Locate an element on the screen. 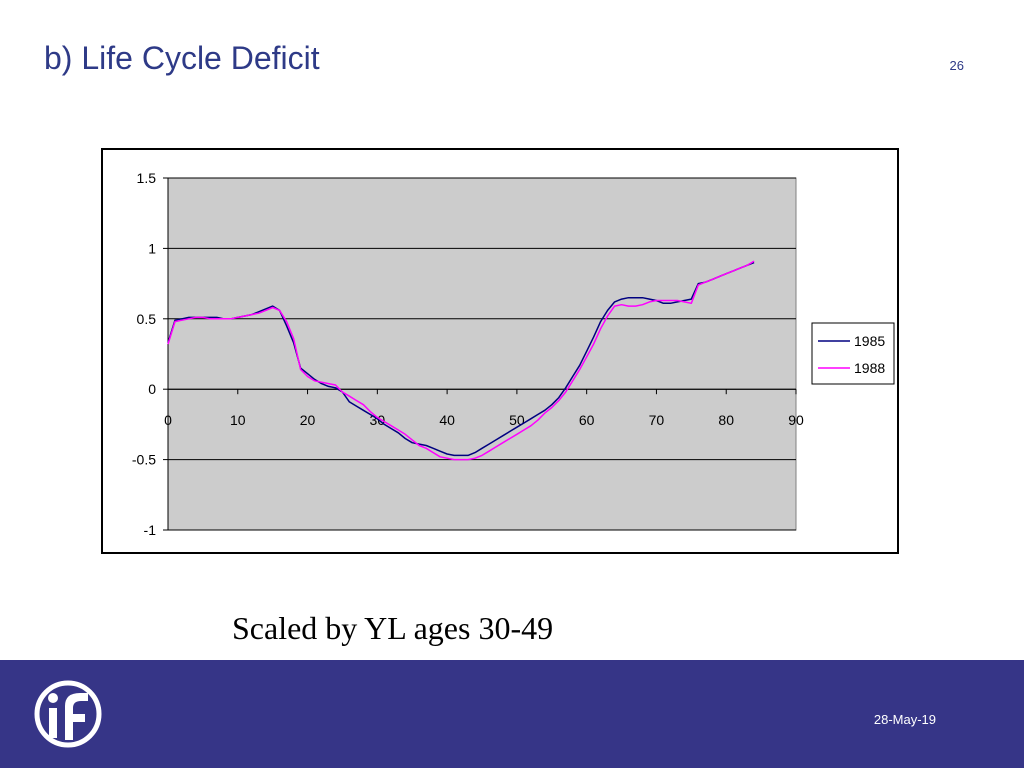 The height and width of the screenshot is (768, 1024). x-tick-label: 60 is located at coordinates (587, 420).